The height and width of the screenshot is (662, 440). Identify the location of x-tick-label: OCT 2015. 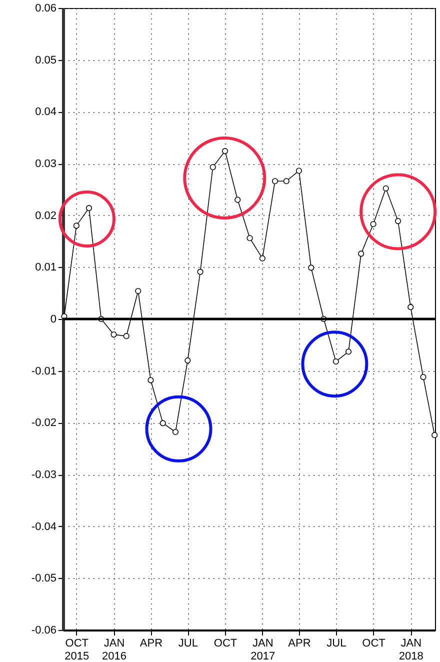
(77, 650).